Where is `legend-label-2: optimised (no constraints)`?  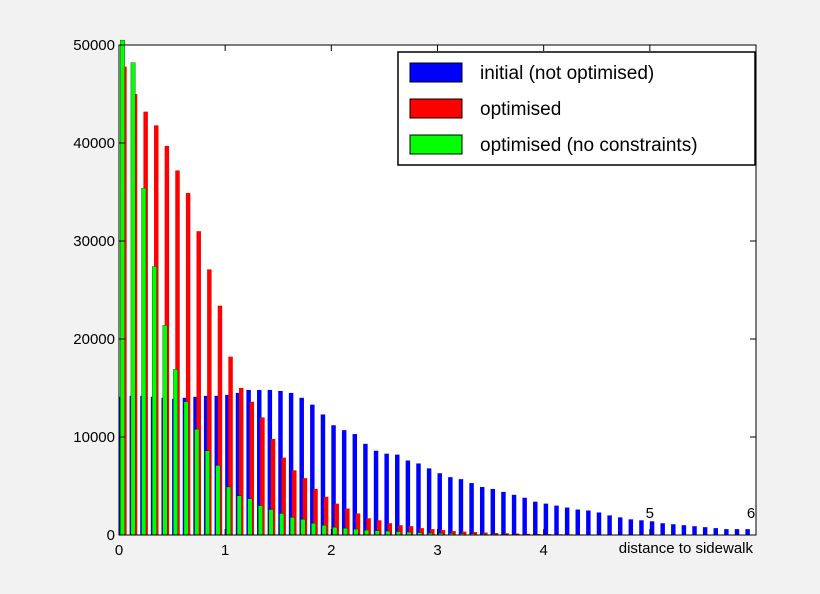
legend-label-2: optimised (no constraints) is located at coordinates (589, 145).